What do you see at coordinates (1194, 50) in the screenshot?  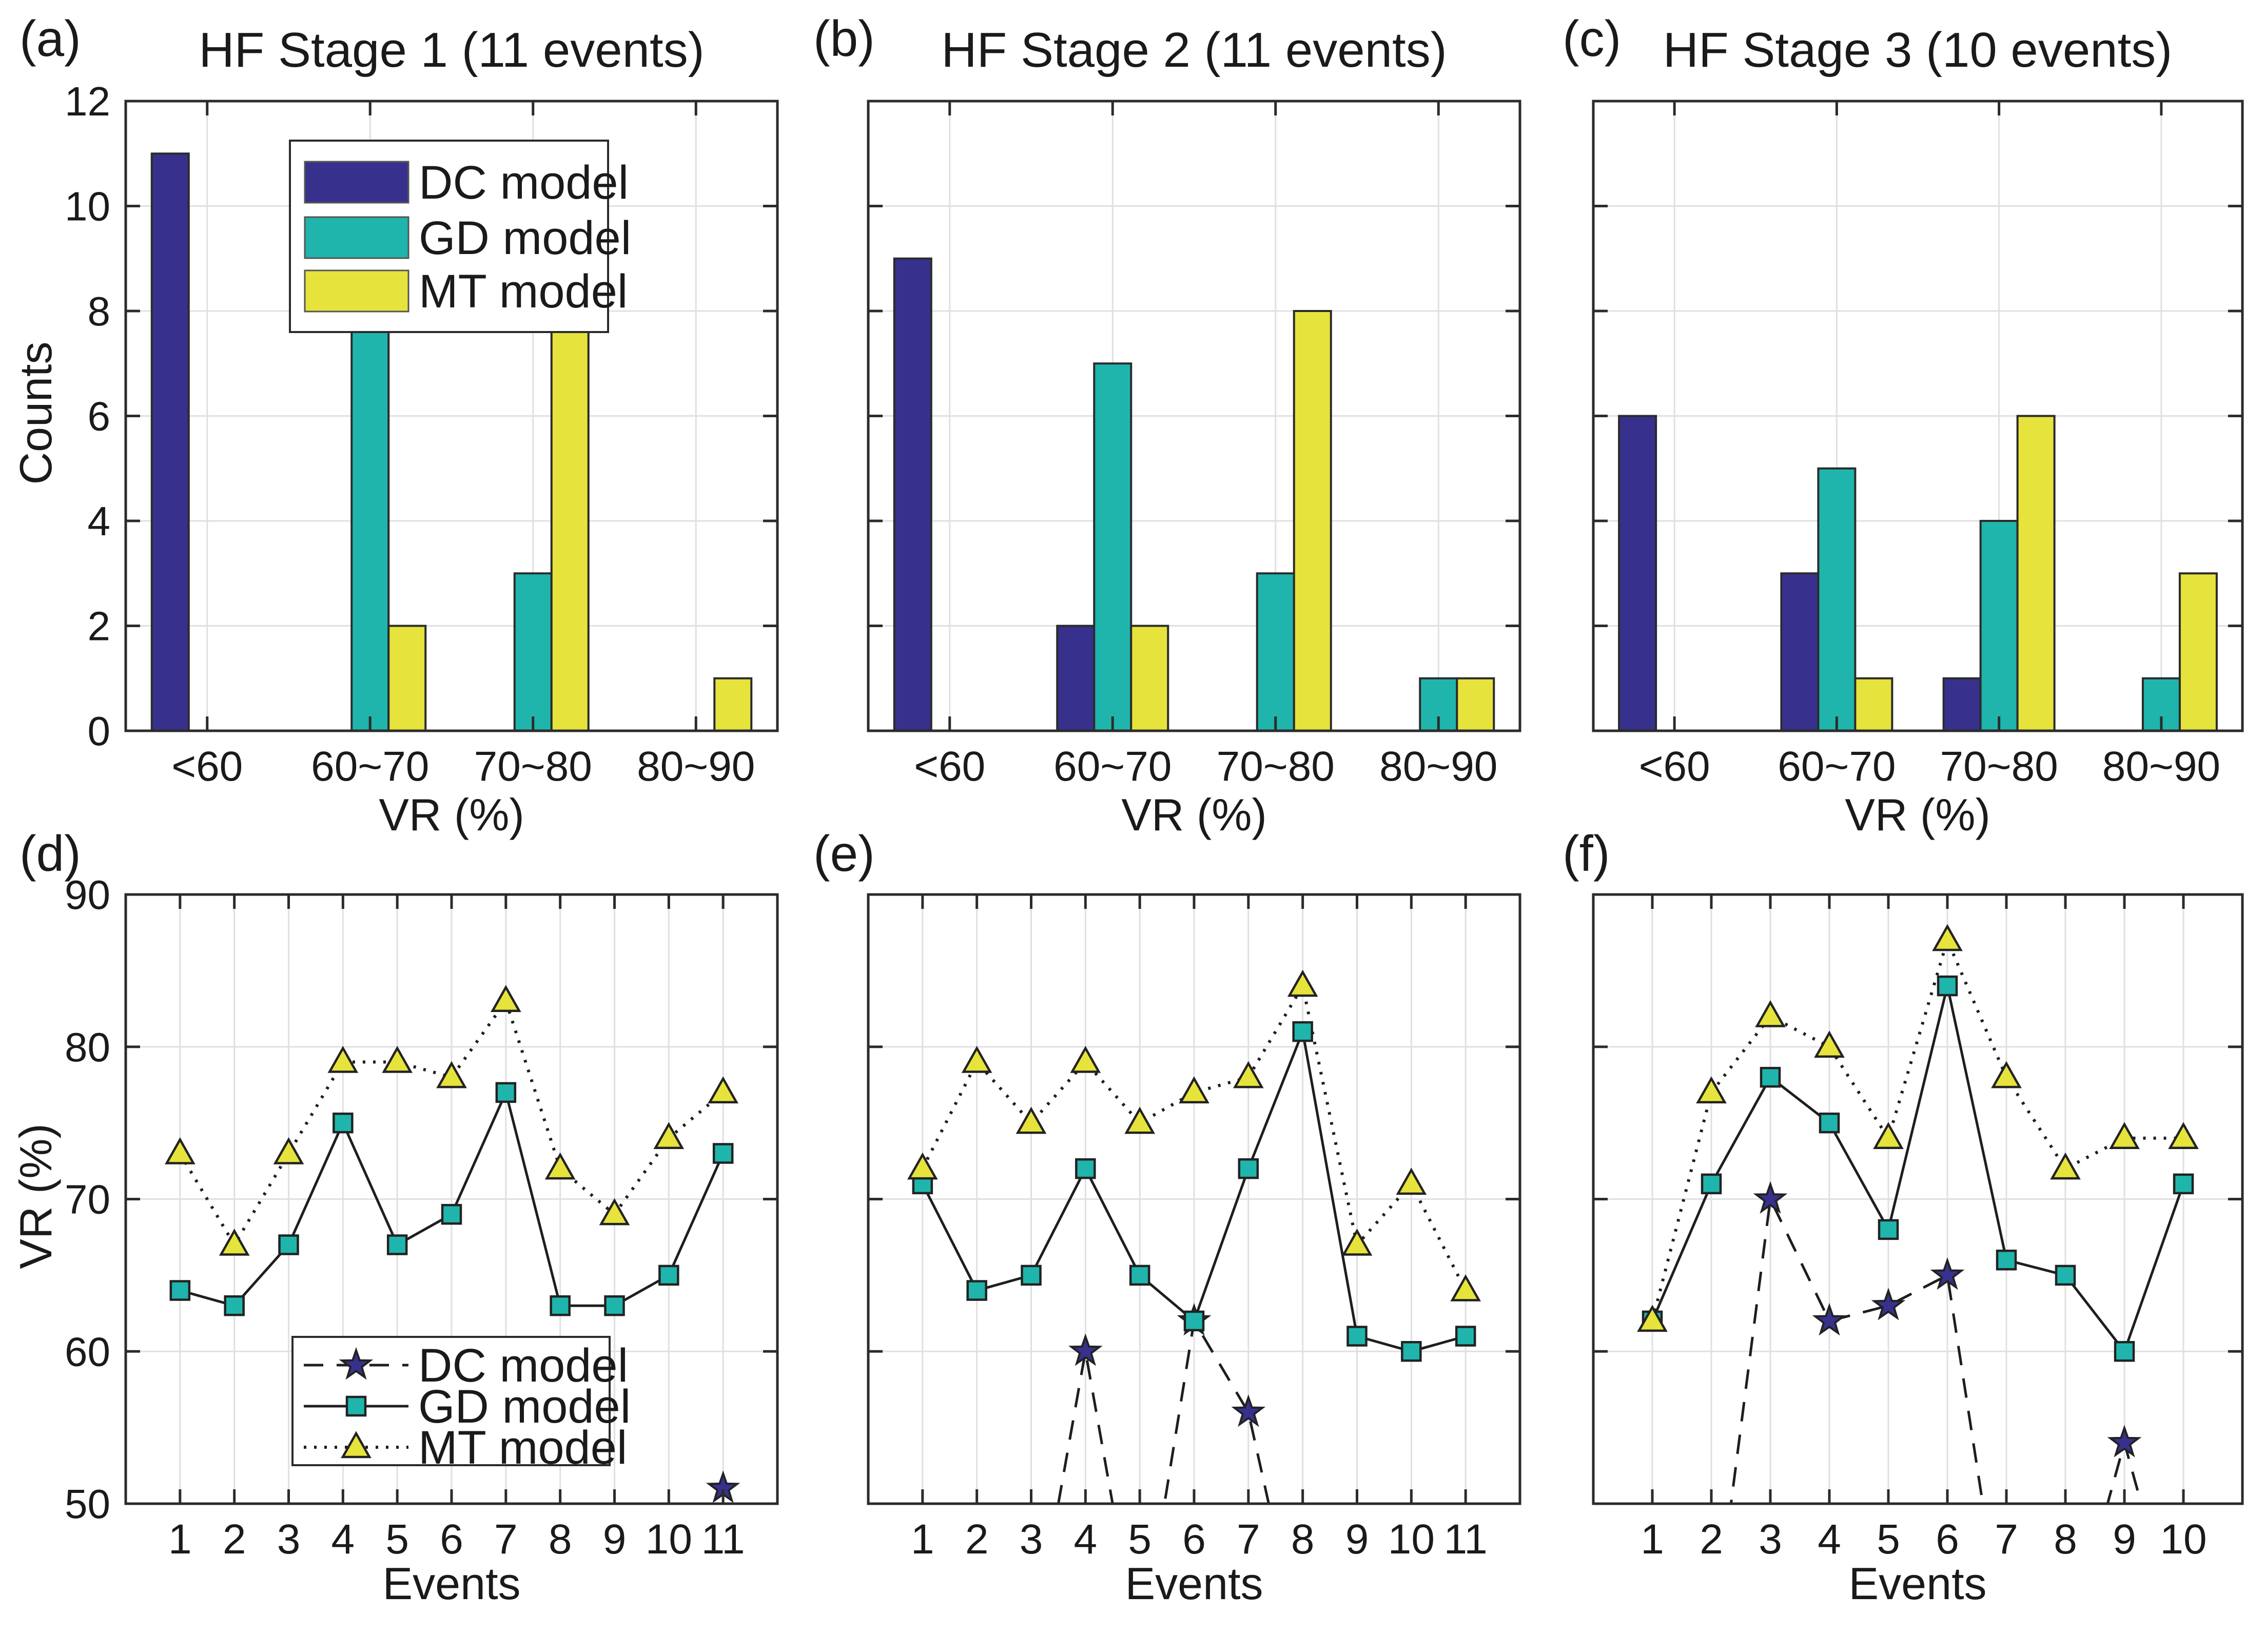 I see `panel-b-title: HF Stage 2 (11 events)` at bounding box center [1194, 50].